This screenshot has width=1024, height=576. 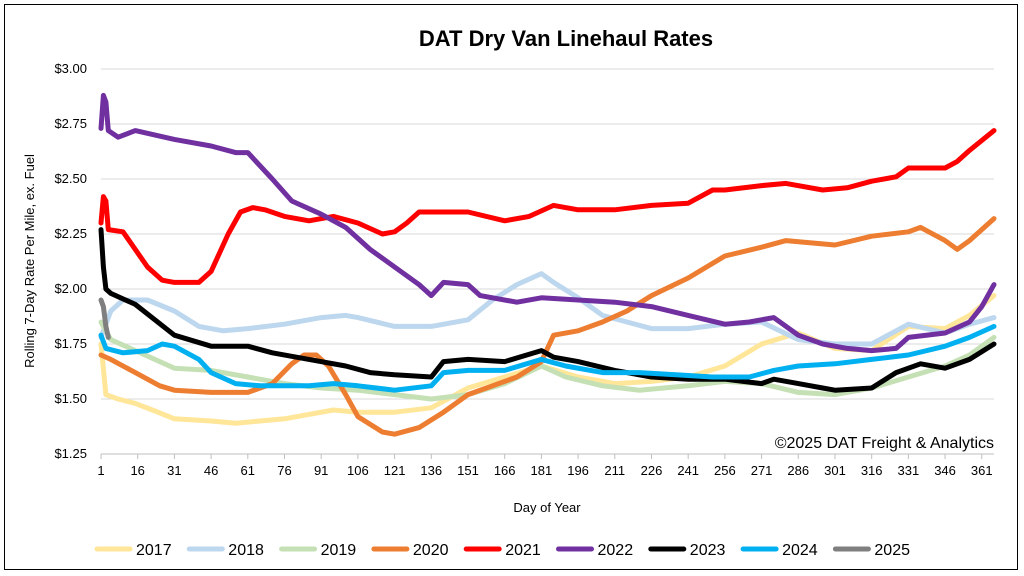 I want to click on x-tick-label: 61, so click(x=248, y=470).